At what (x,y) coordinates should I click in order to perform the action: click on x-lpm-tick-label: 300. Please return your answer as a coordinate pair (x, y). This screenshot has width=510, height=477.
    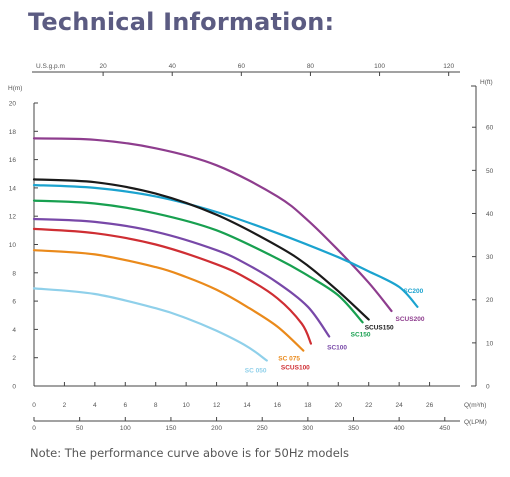
    Looking at the image, I should click on (307, 428).